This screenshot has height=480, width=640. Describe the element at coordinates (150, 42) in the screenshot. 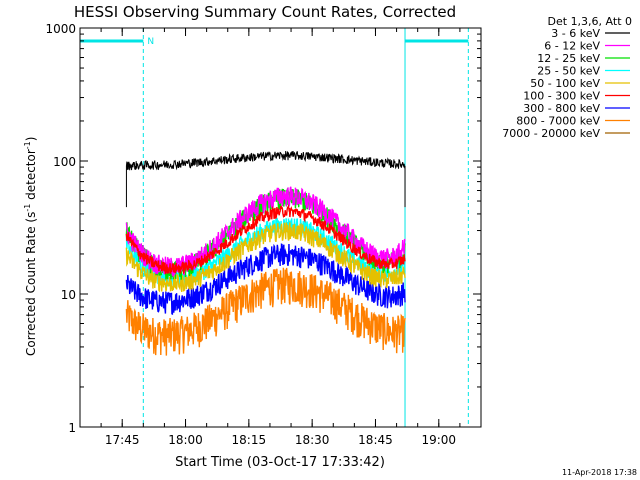

I see `night-label: N` at that location.